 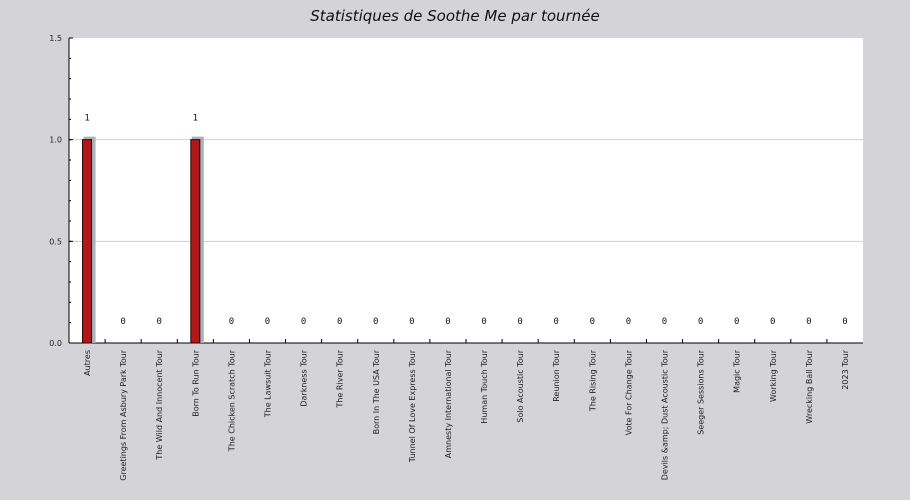 I want to click on x-tick-label: Wrecking Ball Tour, so click(x=809, y=386).